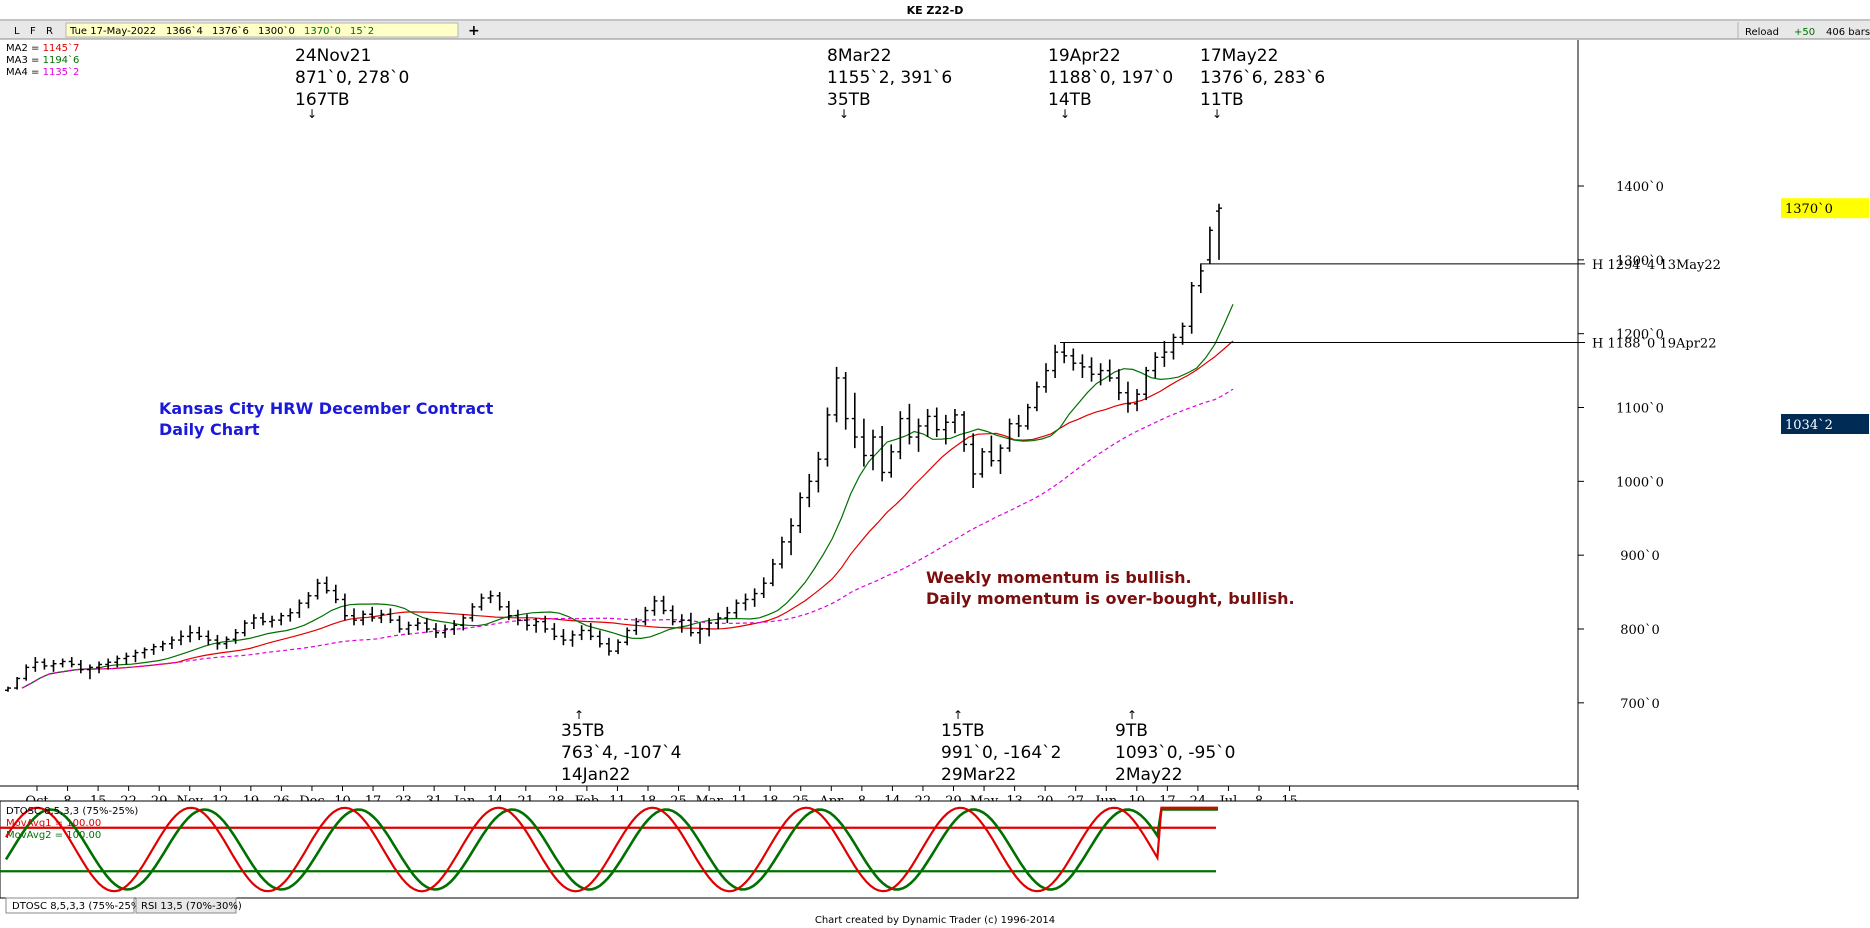  What do you see at coordinates (1001, 753) in the screenshot?
I see `annotation-price: 991`0, -164`2` at bounding box center [1001, 753].